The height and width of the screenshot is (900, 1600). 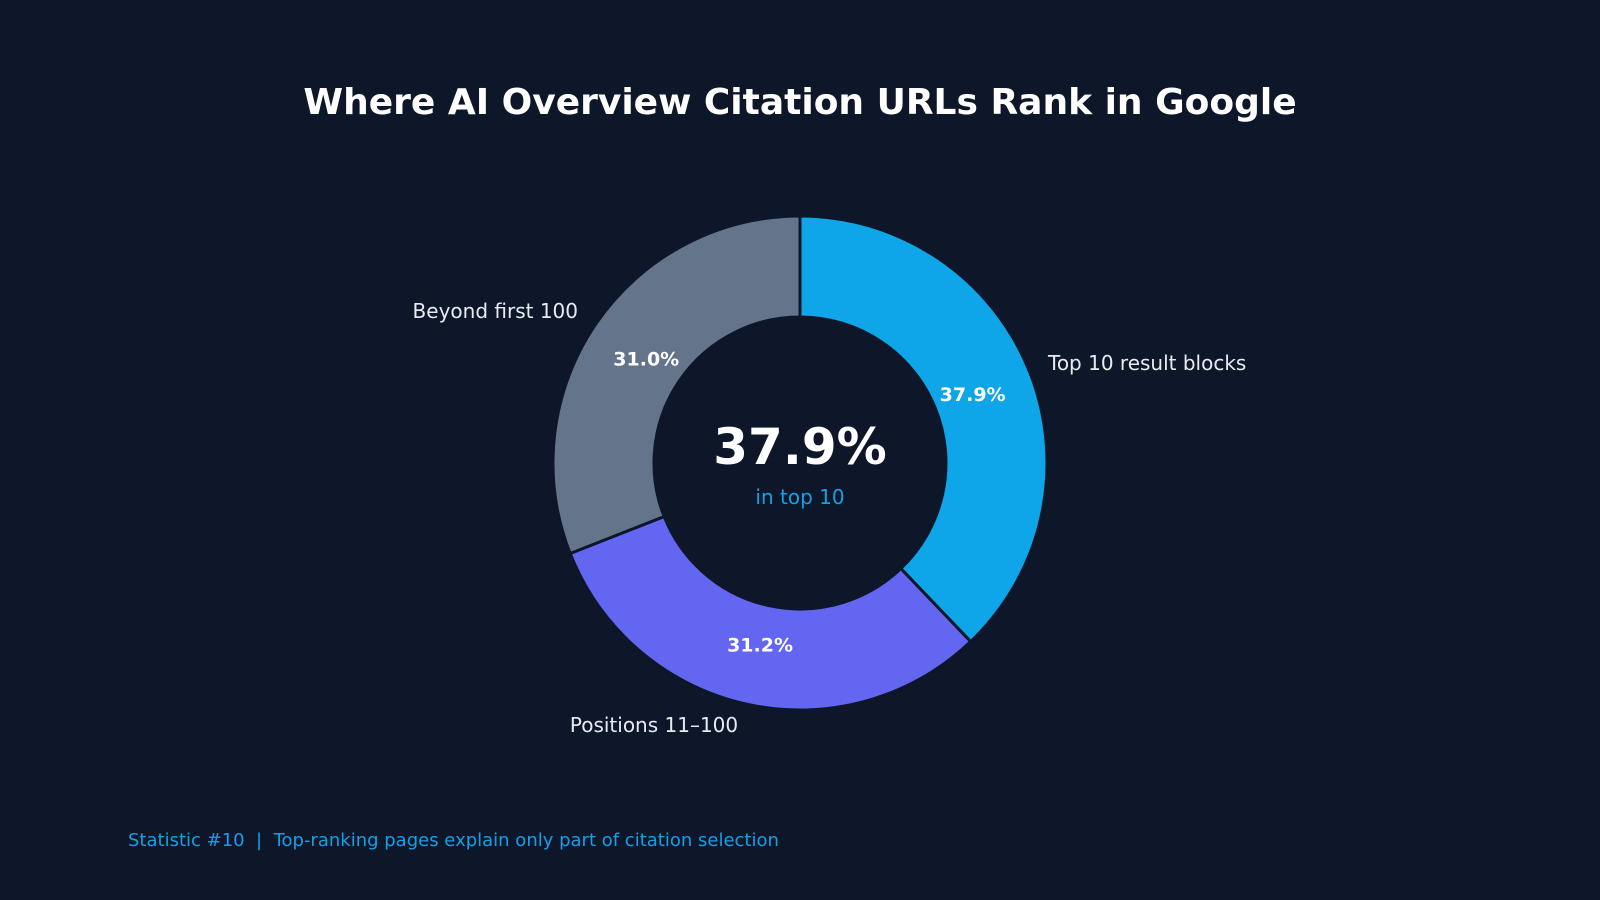 What do you see at coordinates (646, 359) in the screenshot?
I see `slice-percent-label: 31.0%` at bounding box center [646, 359].